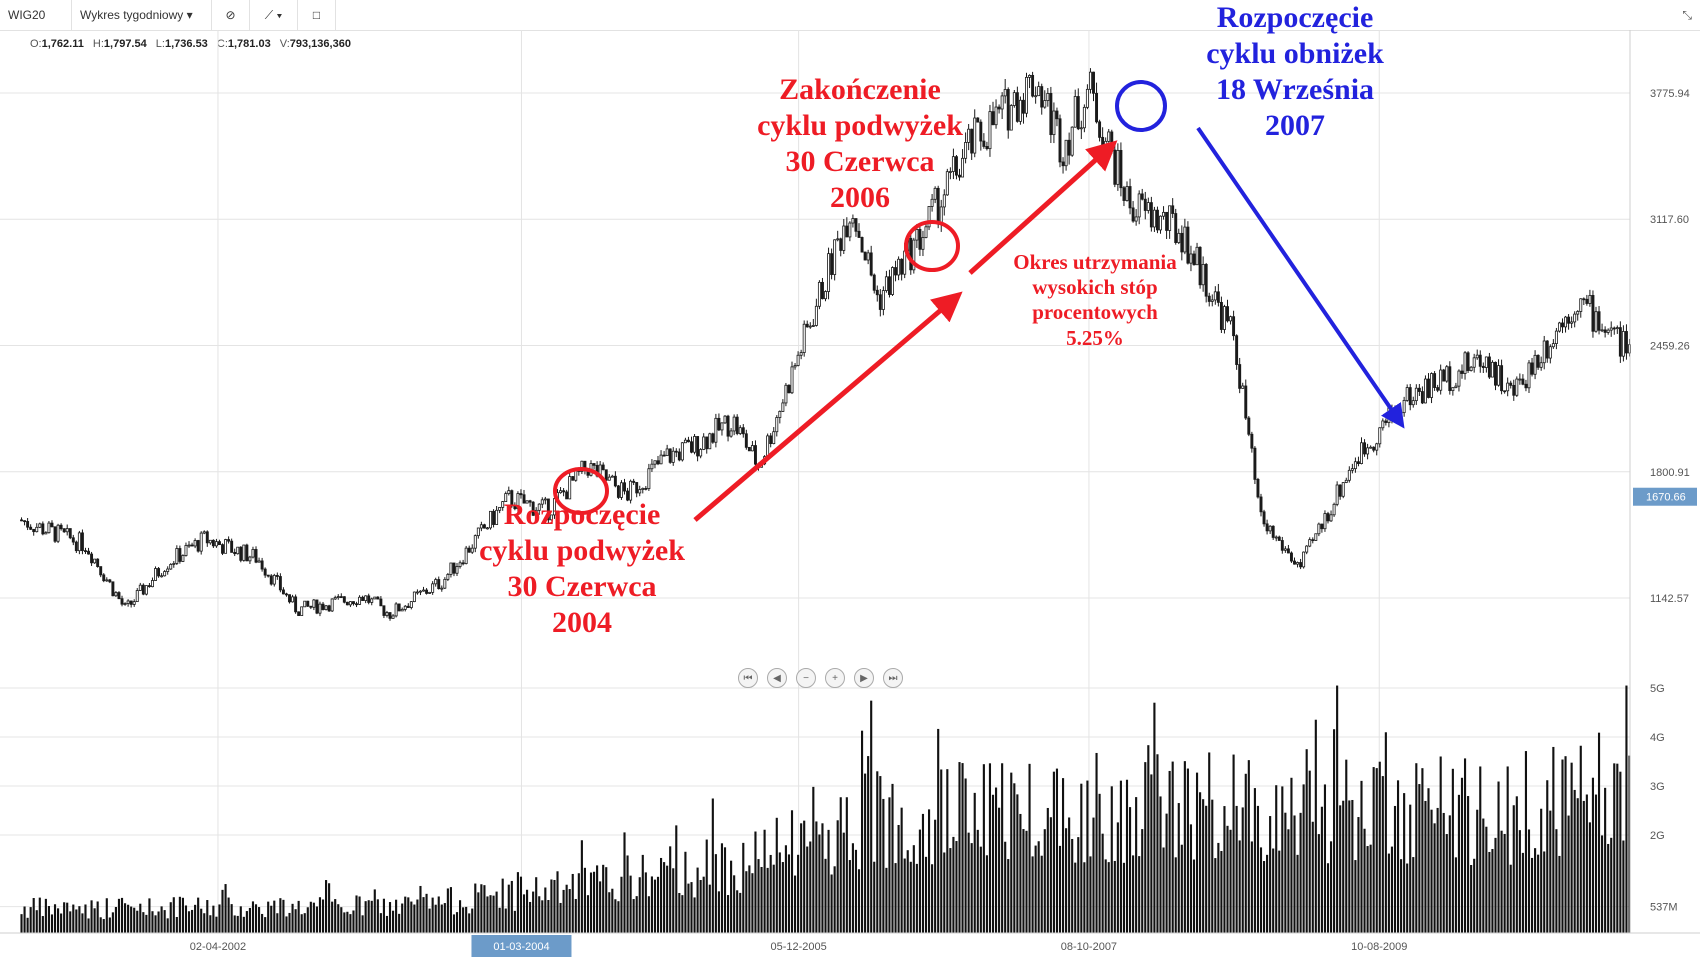 Image resolution: width=1700 pixels, height=962 pixels. Describe the element at coordinates (806, 678) in the screenshot. I see `zoom-out-button: −` at that location.